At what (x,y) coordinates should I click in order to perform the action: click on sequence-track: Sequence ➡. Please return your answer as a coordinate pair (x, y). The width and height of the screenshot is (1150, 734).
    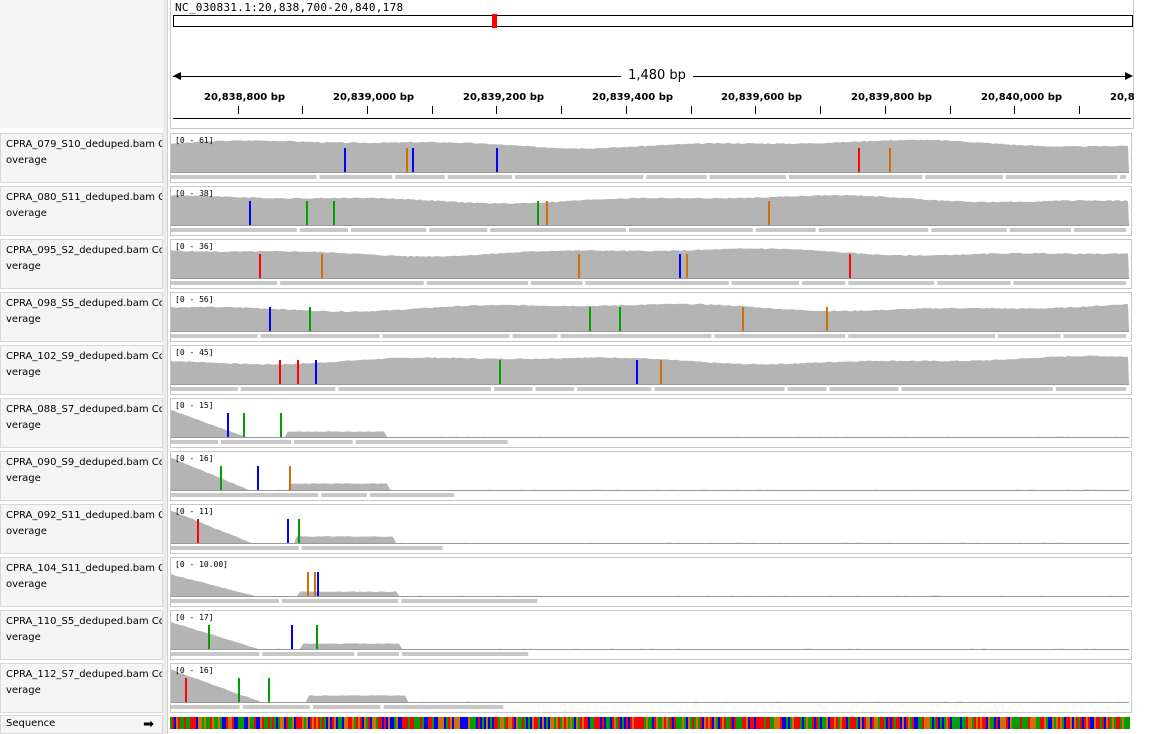
    Looking at the image, I should click on (566, 724).